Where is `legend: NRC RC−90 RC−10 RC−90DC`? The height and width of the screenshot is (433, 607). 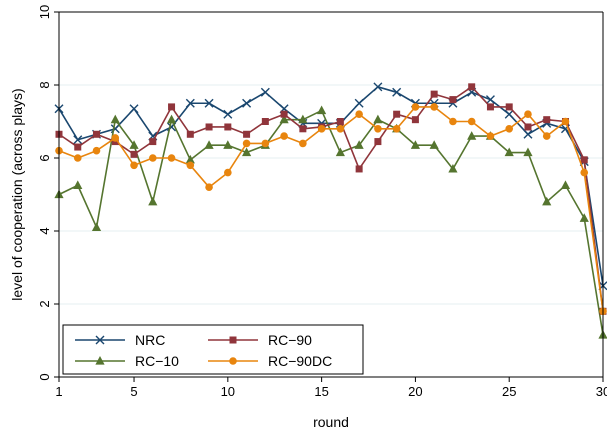 legend: NRC RC−90 RC−10 RC−90DC is located at coordinates (213, 349).